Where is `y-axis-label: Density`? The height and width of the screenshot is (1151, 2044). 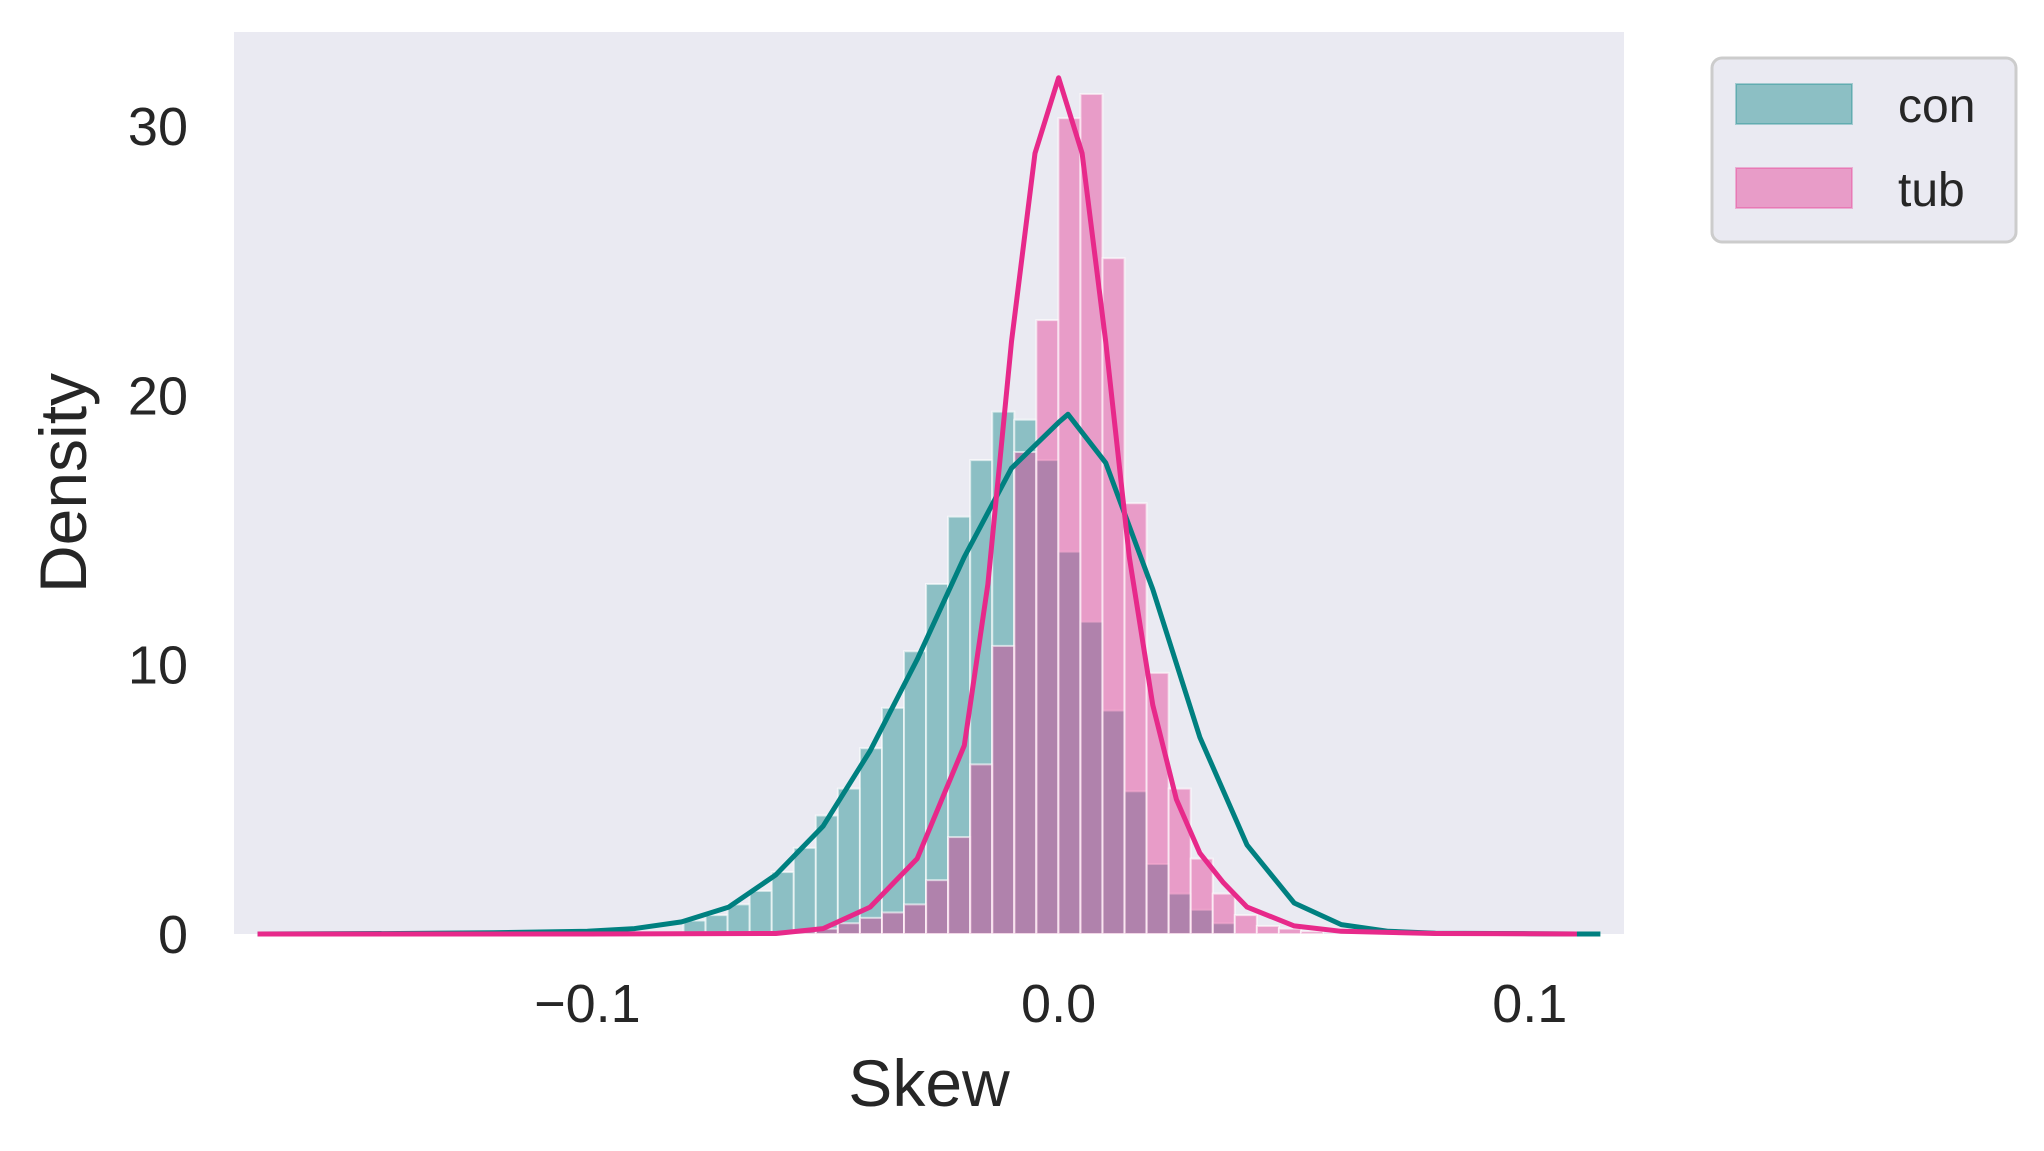
y-axis-label: Density is located at coordinates (63, 483).